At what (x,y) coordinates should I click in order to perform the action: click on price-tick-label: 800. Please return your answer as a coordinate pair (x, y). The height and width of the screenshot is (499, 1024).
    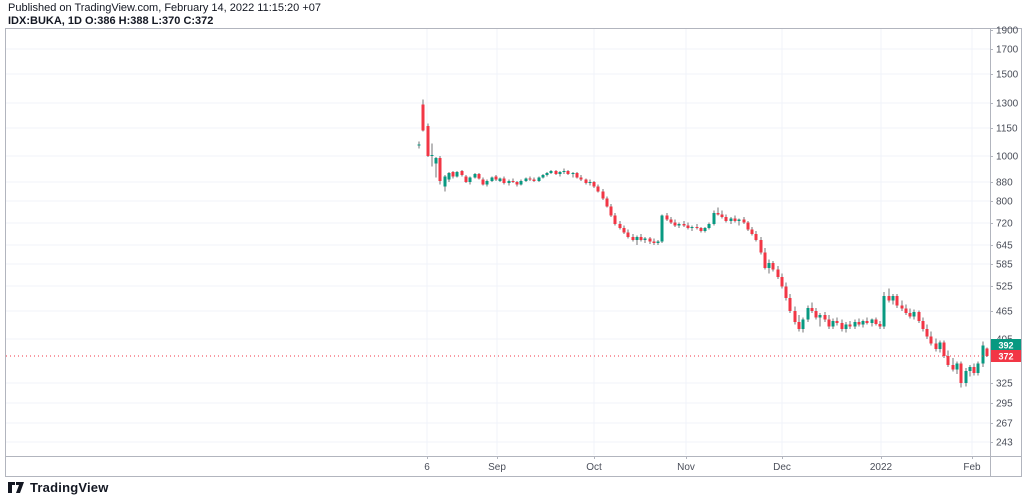
    Looking at the image, I should click on (1004, 202).